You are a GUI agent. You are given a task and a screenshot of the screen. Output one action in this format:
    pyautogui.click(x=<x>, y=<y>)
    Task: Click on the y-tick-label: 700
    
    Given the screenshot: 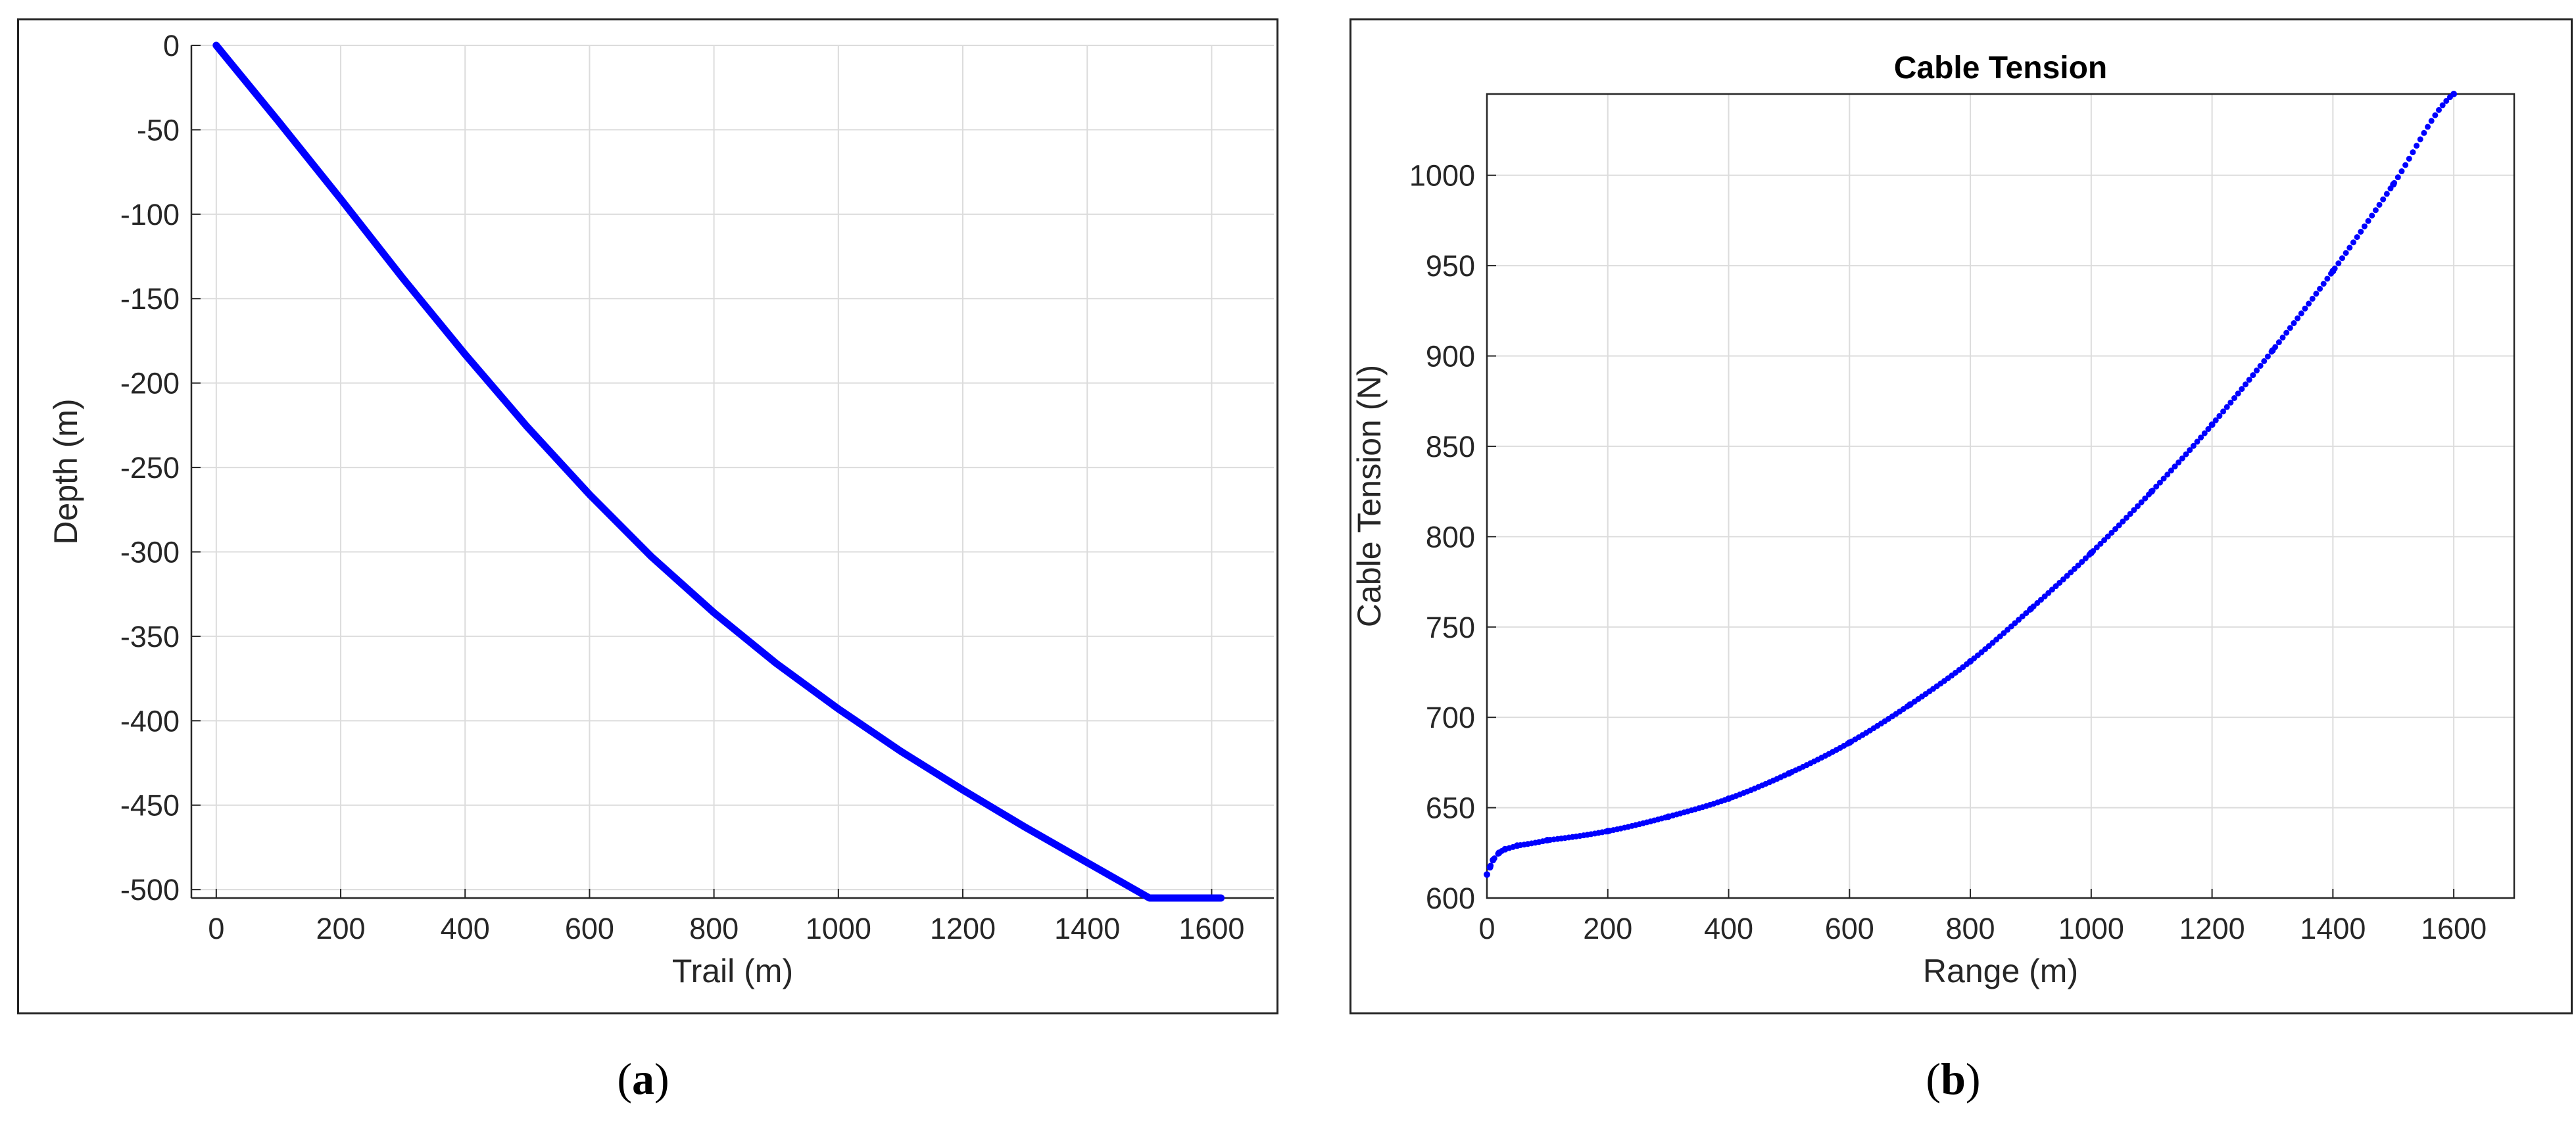 What is the action you would take?
    pyautogui.click(x=1451, y=717)
    